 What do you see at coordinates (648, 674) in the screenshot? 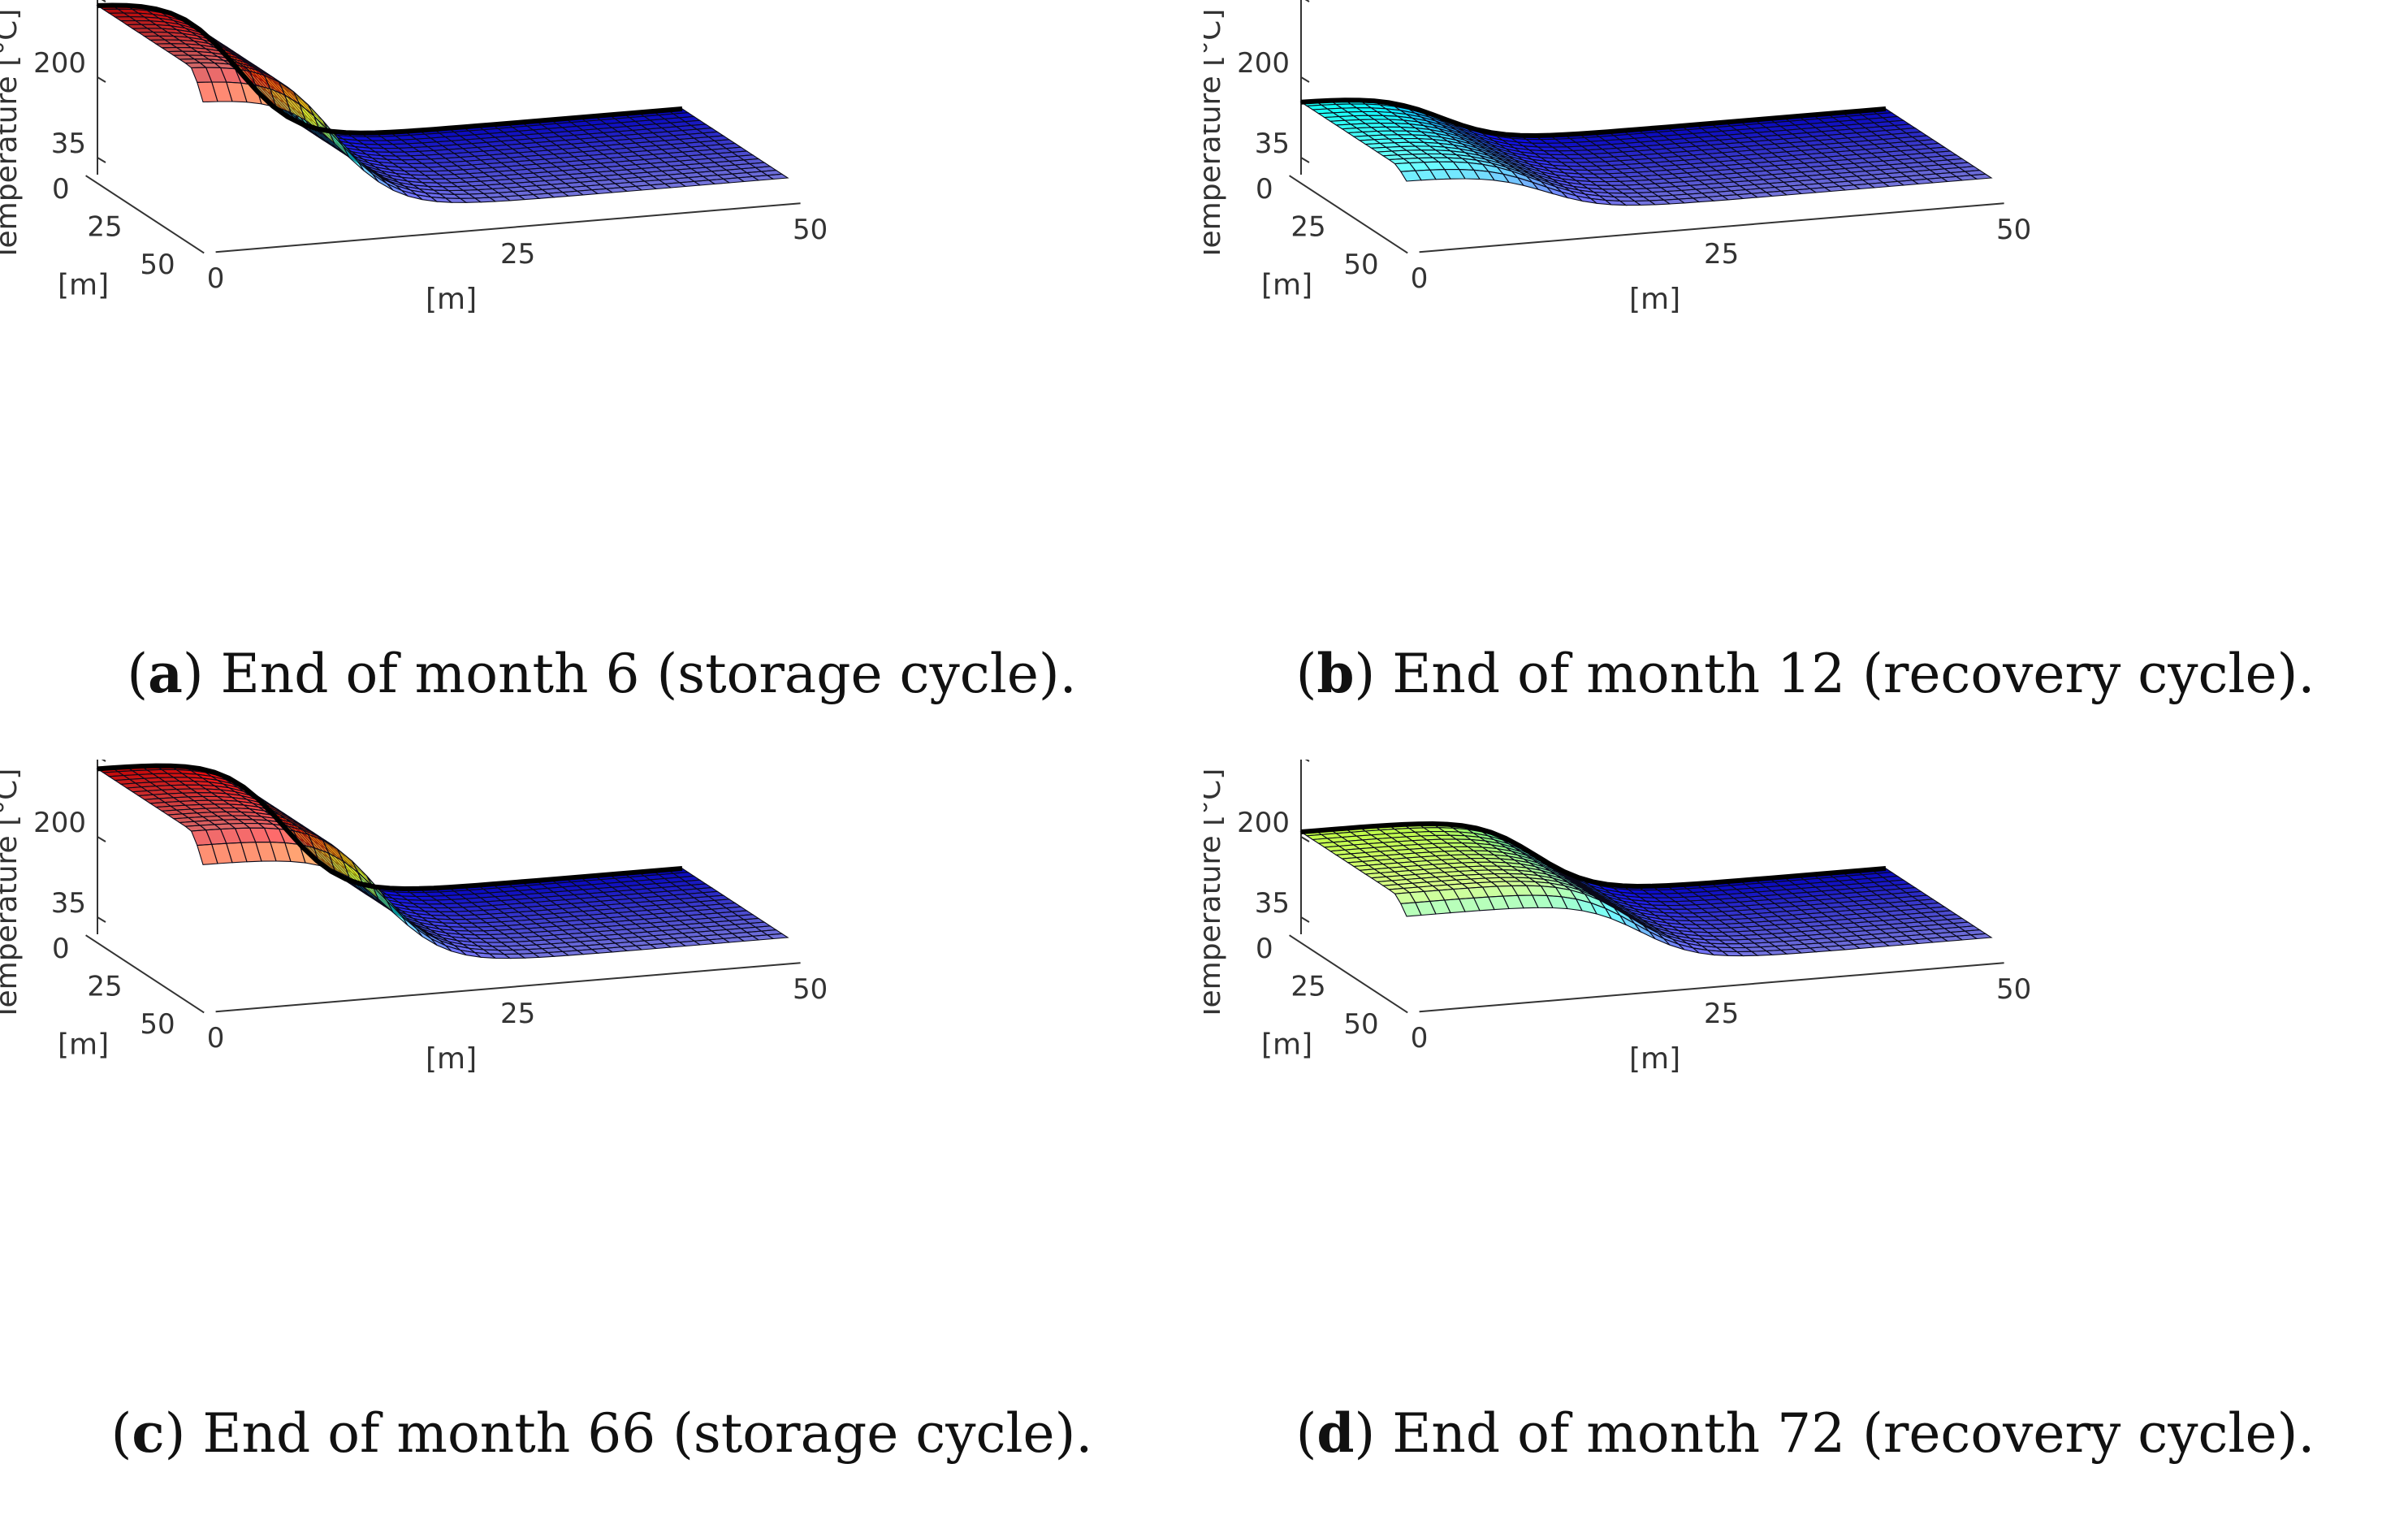
I see `caption-text: End of month 6 (storage cycle).` at bounding box center [648, 674].